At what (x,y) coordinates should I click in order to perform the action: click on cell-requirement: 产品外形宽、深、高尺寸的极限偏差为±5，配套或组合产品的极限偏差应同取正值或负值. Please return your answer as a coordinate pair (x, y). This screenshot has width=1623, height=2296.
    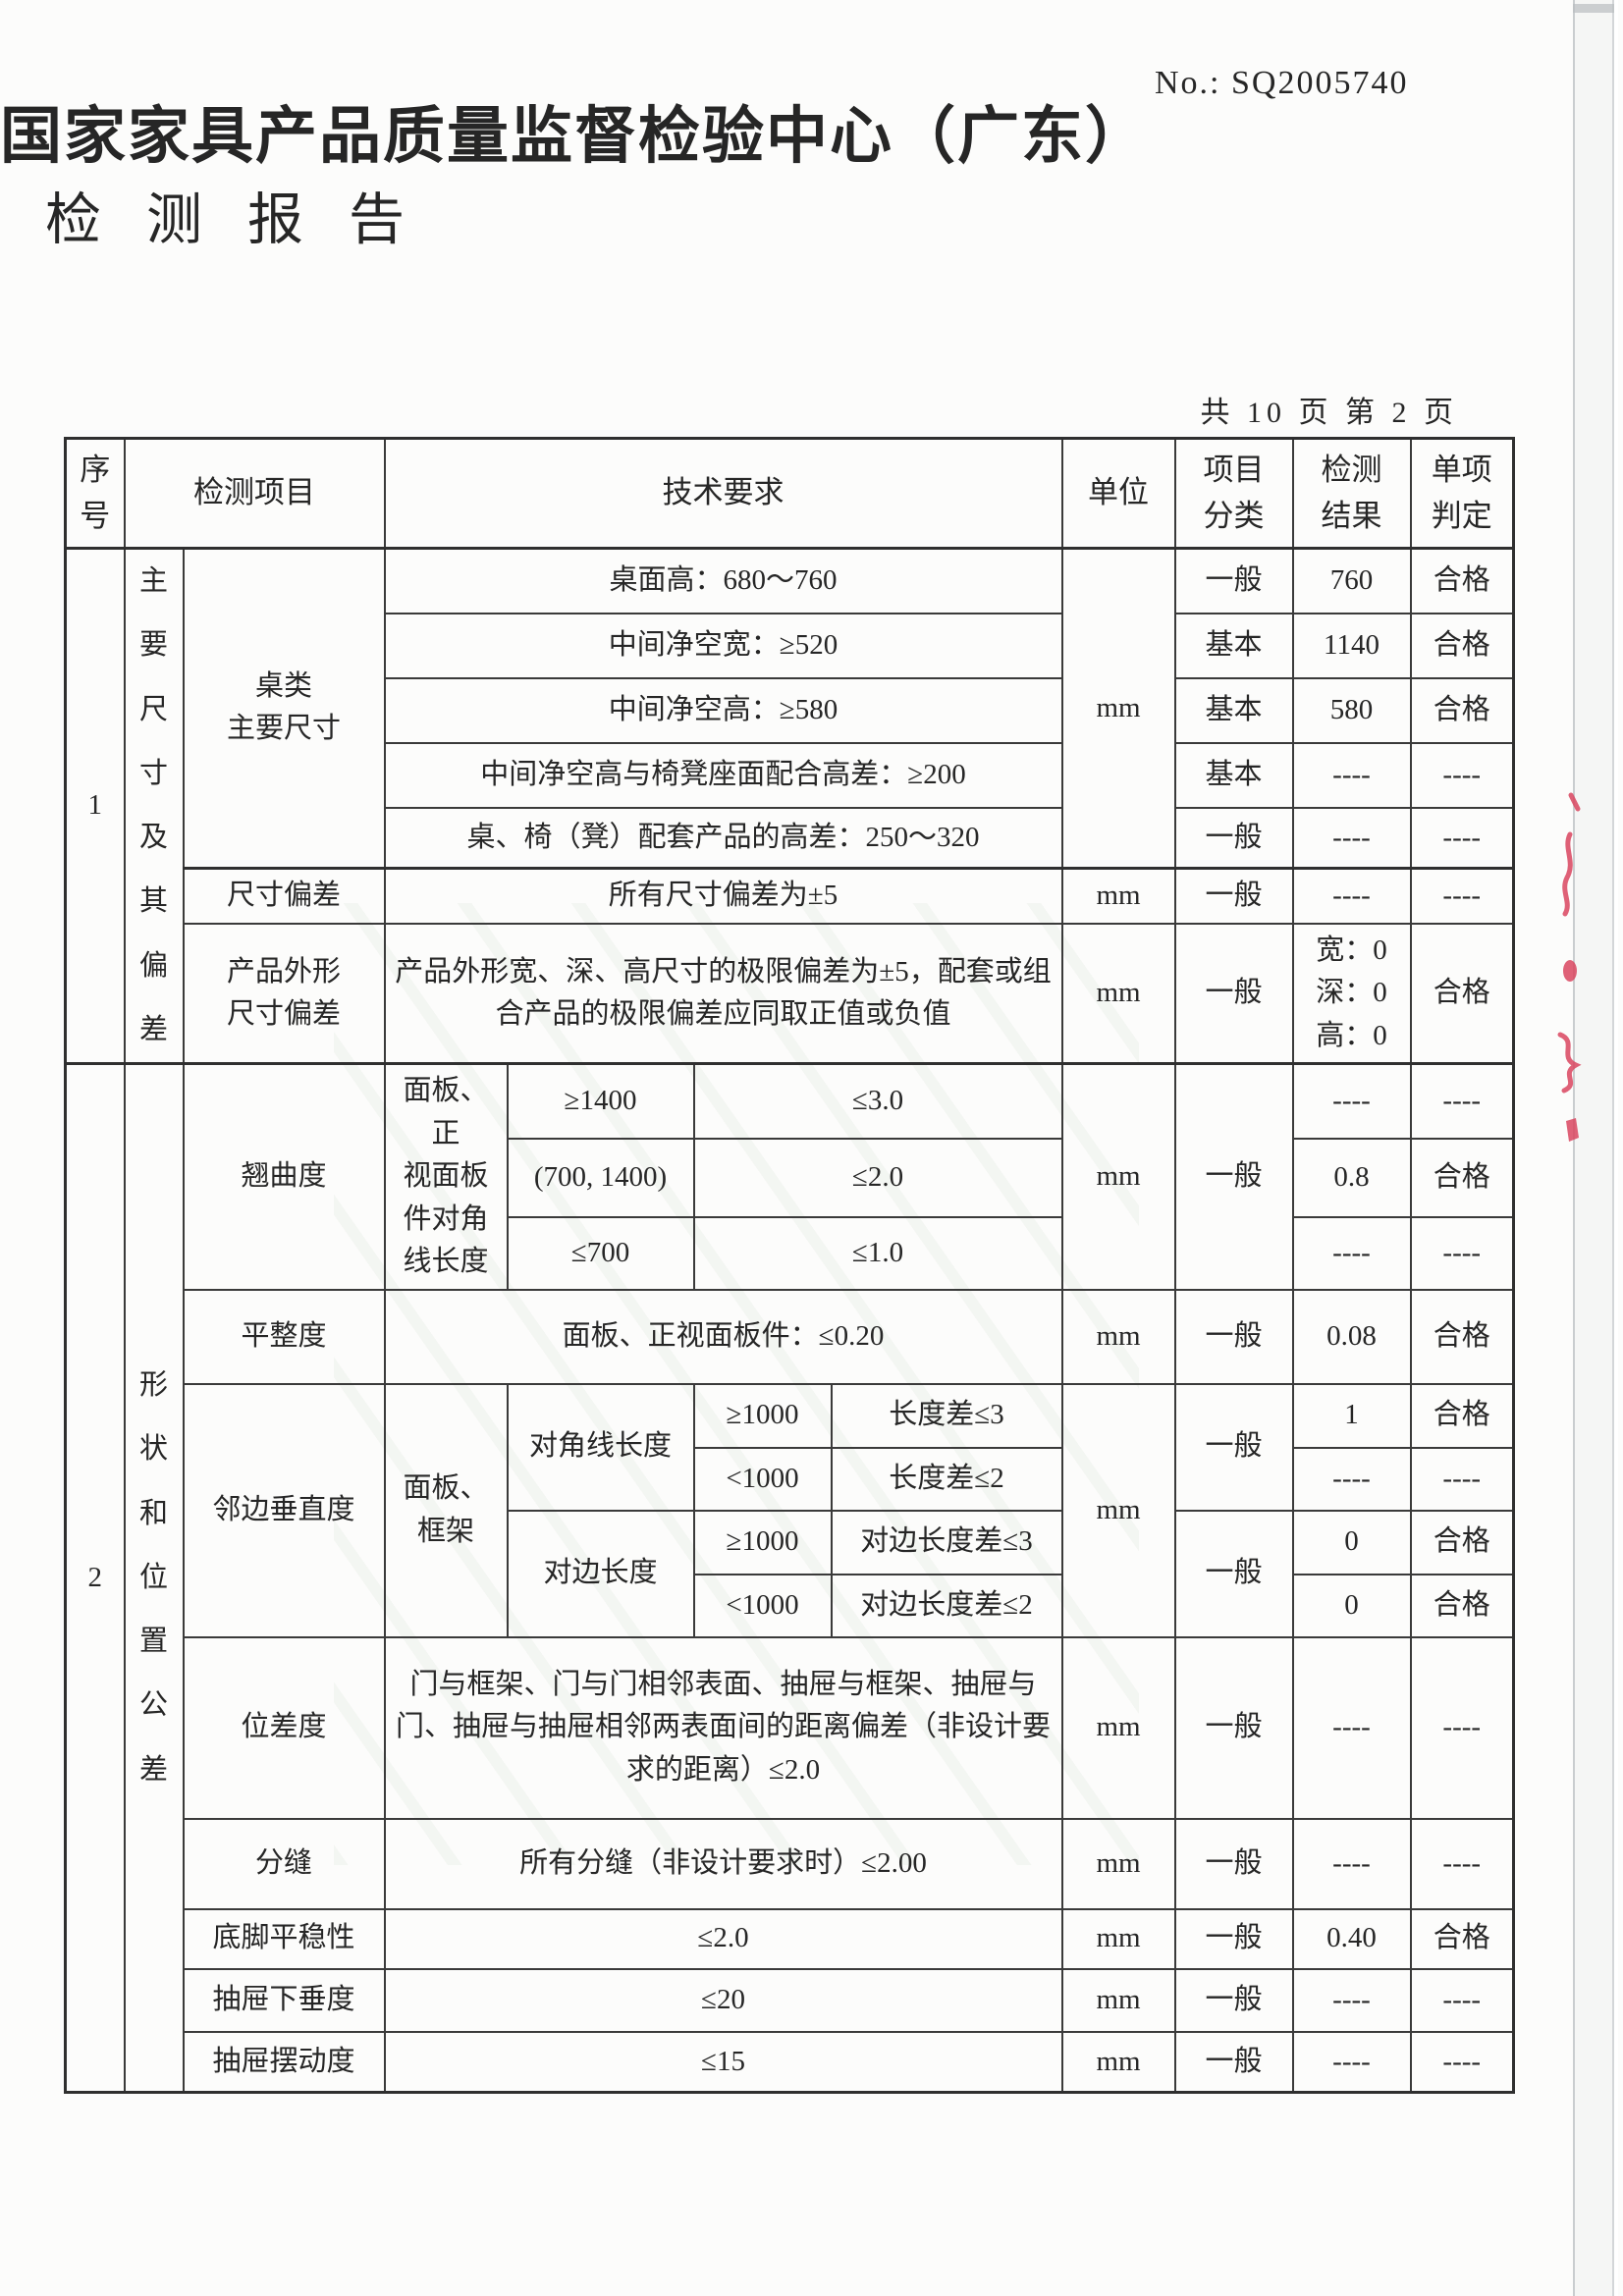
    Looking at the image, I should click on (723, 994).